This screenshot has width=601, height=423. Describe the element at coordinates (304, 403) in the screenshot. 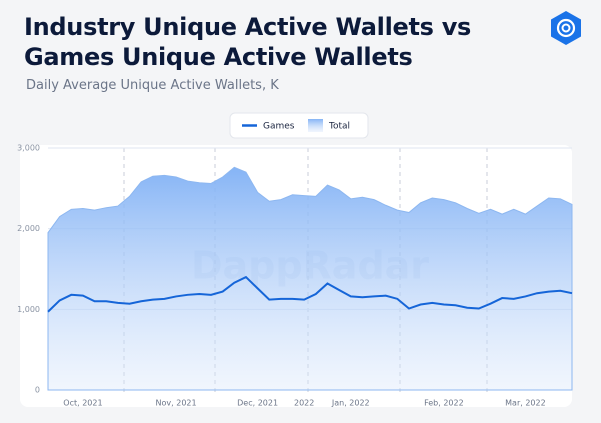

I see `x-tick-label: 2022` at that location.